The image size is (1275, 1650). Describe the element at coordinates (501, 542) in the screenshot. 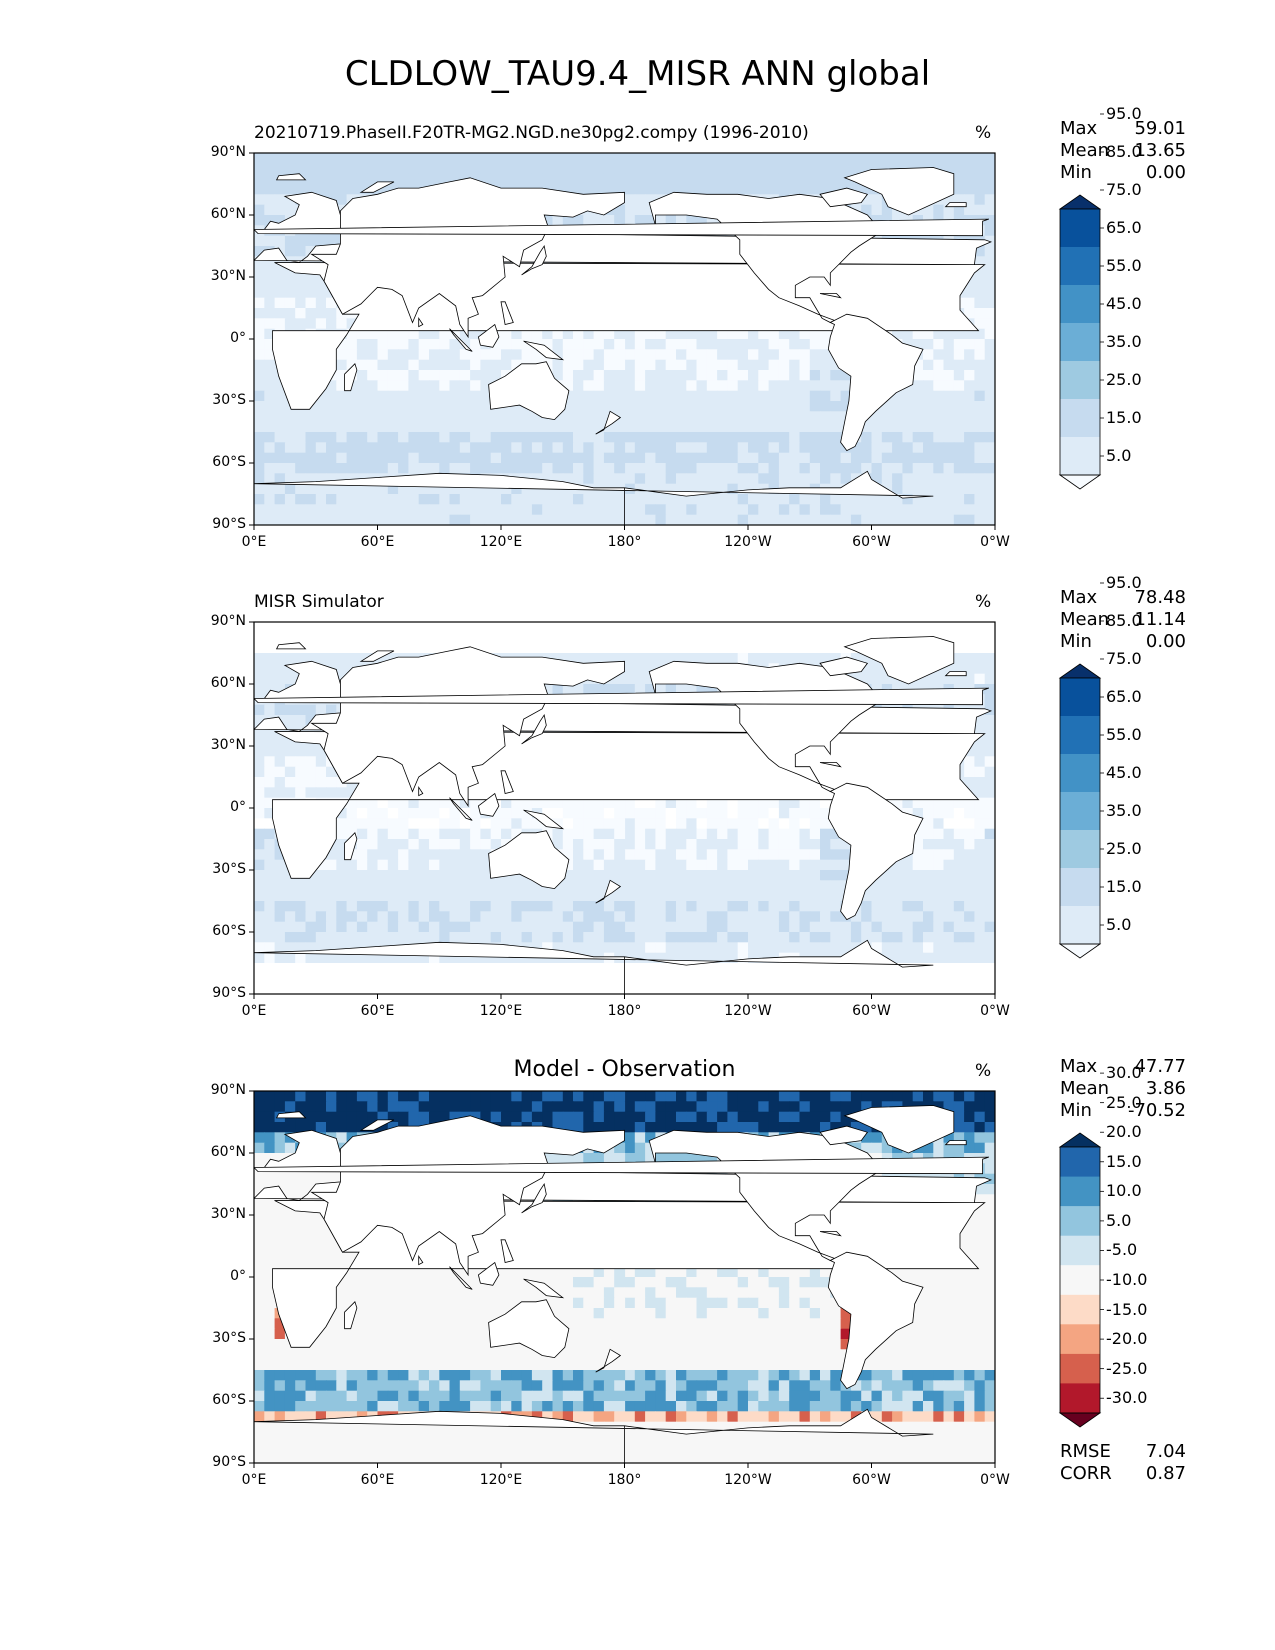

I see `lon-tick-label: 120°E` at that location.